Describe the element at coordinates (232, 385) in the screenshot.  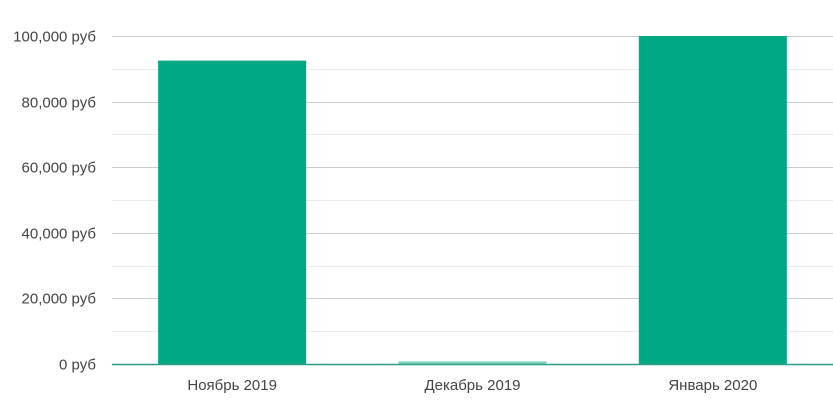
I see `x-tick-label: Ноябрь 2019` at that location.